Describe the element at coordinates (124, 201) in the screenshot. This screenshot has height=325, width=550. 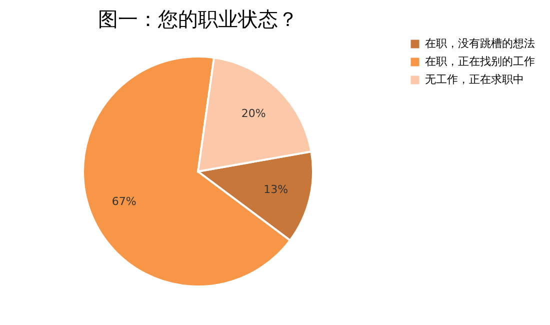
I see `data-label: 67%` at that location.